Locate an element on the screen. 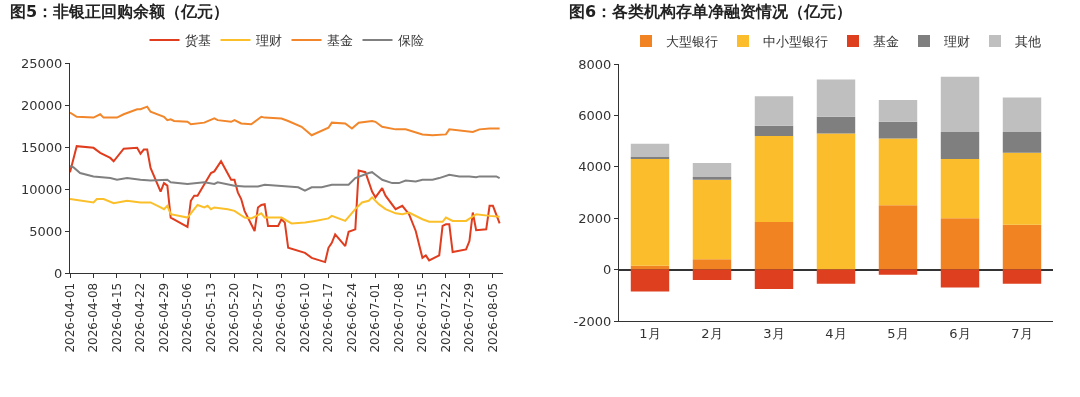  x-tick-label: 7月 is located at coordinates (1022, 333).